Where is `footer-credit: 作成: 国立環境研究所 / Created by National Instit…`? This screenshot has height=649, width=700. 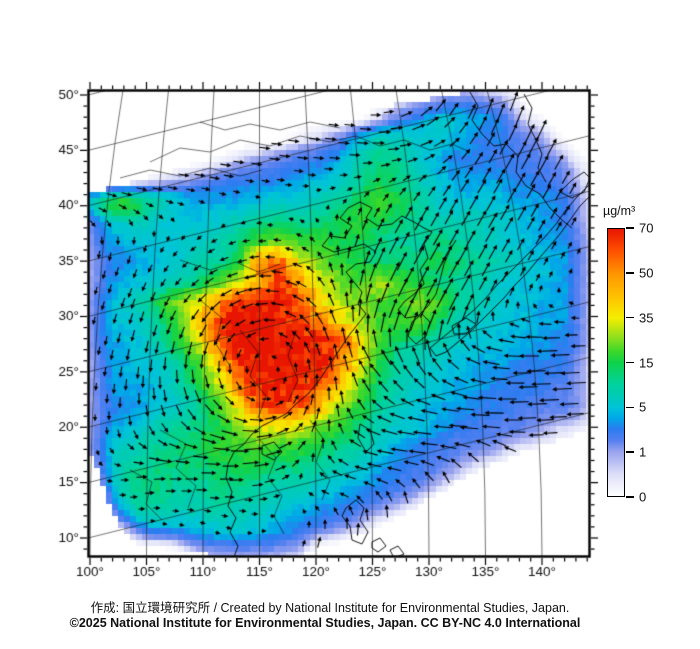 footer-credit: 作成: 国立環境研究所 / Created by National Instit… is located at coordinates (330, 608).